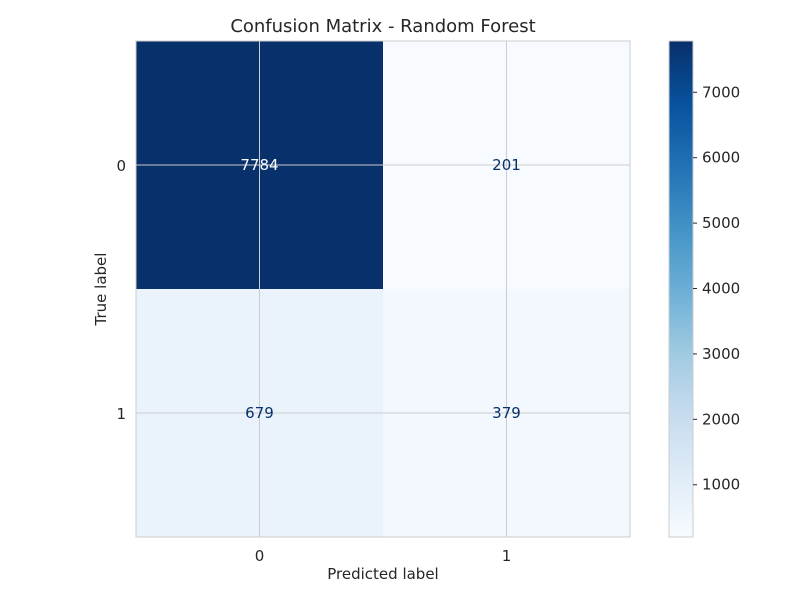 The width and height of the screenshot is (800, 600). I want to click on colorbar-tick-label: 3000, so click(721, 354).